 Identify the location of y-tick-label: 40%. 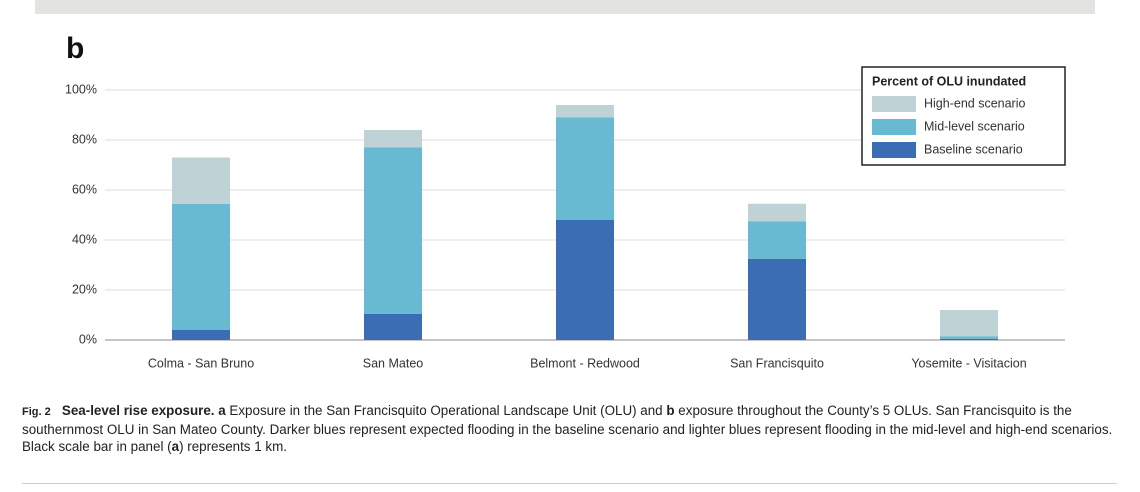
(84, 239).